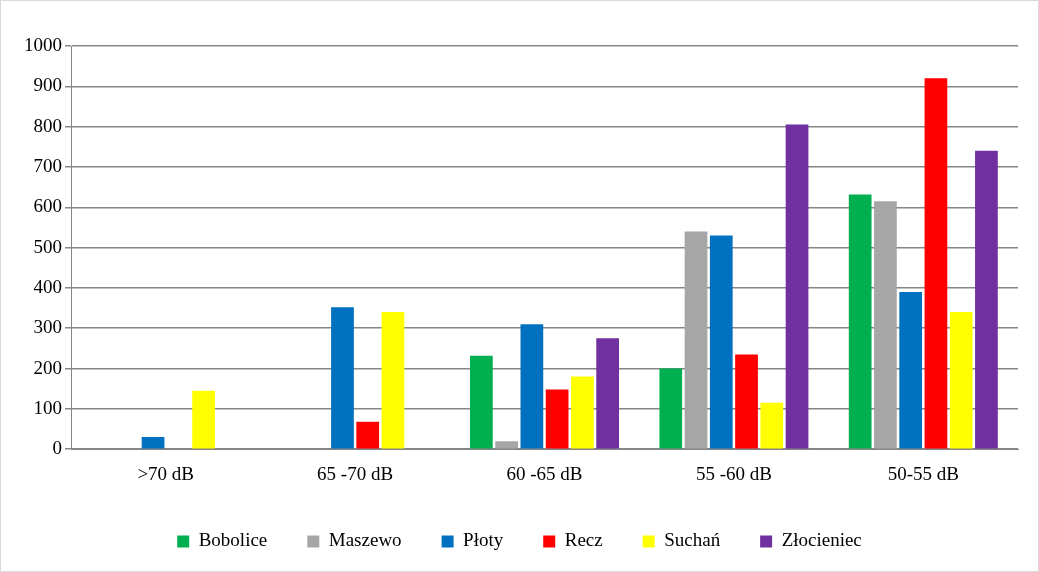 The height and width of the screenshot is (572, 1039). Describe the element at coordinates (166, 473) in the screenshot. I see `x-tick-label: >70 dB` at that location.